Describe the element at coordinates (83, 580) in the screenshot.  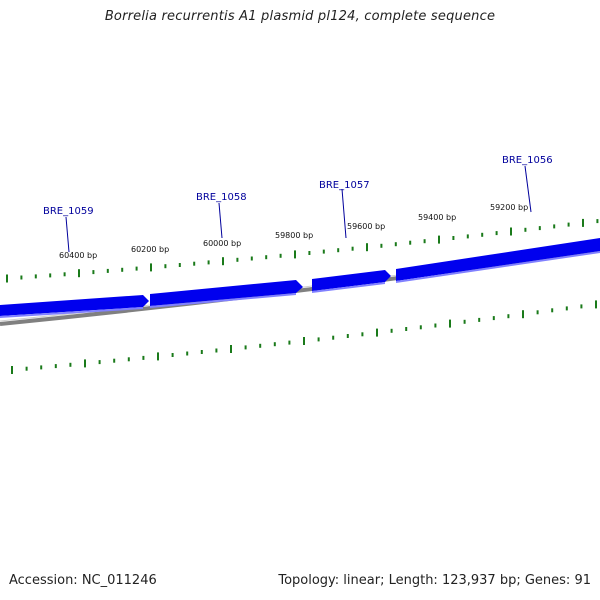
I see `accession-text: Accession: NC_011246` at that location.